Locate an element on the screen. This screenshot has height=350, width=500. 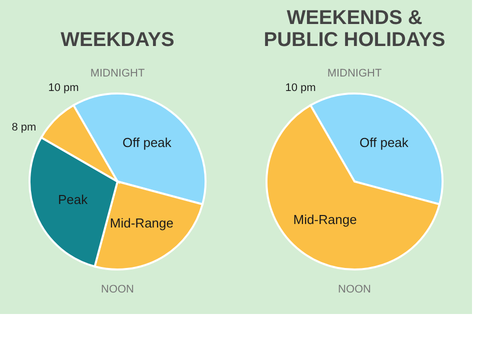
chart-title: WEEKENDS & PUBLIC HOLIDAYS is located at coordinates (355, 29).